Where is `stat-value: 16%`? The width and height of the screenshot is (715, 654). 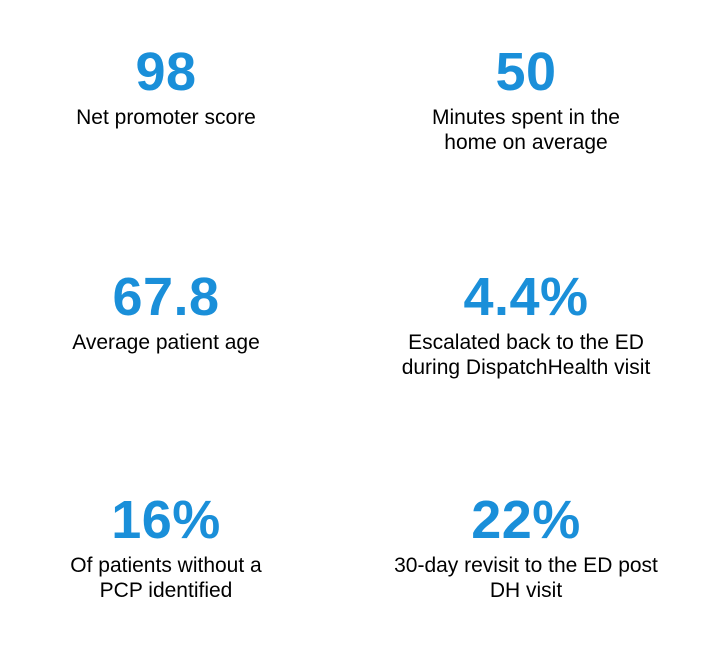
stat-value: 16% is located at coordinates (166, 520).